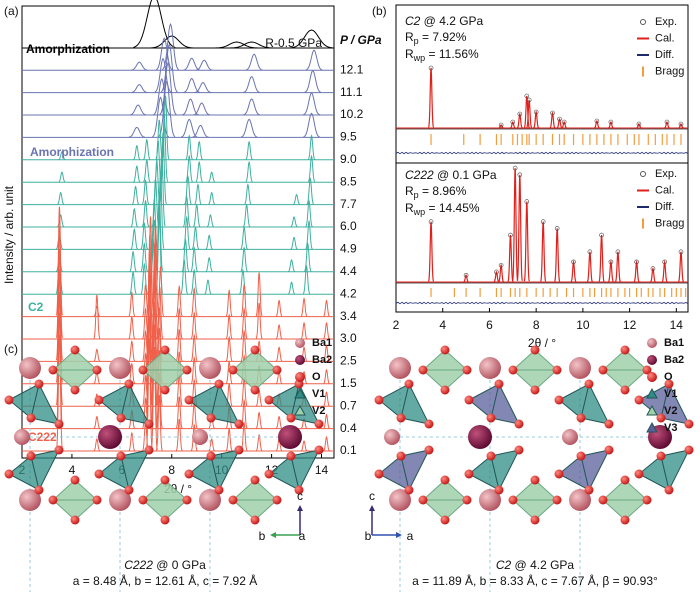 This screenshot has height=592, width=700. What do you see at coordinates (322, 470) in the screenshot?
I see `x-tick-label: 14` at bounding box center [322, 470].